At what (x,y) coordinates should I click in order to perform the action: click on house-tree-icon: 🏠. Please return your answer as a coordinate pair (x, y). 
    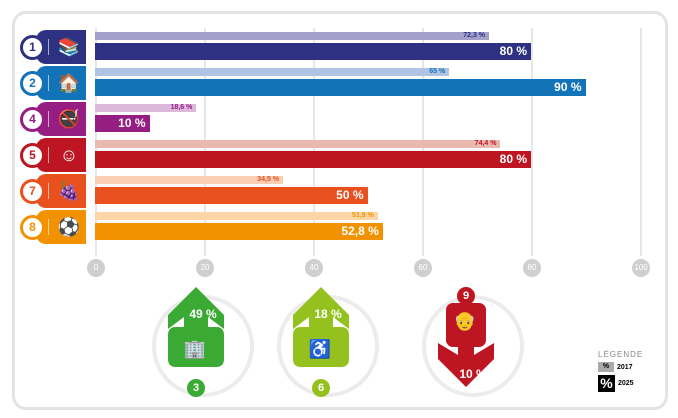
    Looking at the image, I should click on (69, 83).